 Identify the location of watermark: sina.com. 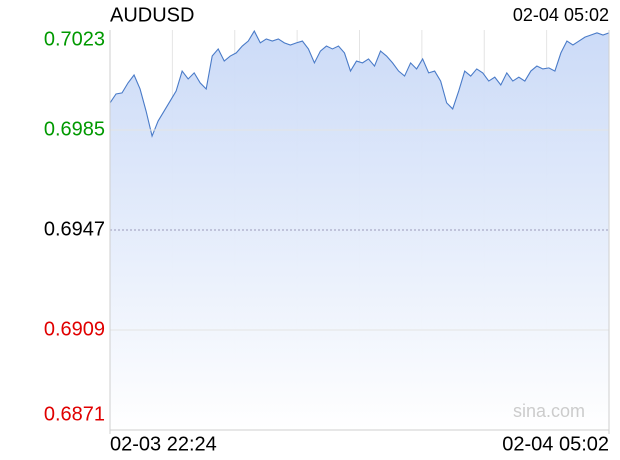
(549, 411).